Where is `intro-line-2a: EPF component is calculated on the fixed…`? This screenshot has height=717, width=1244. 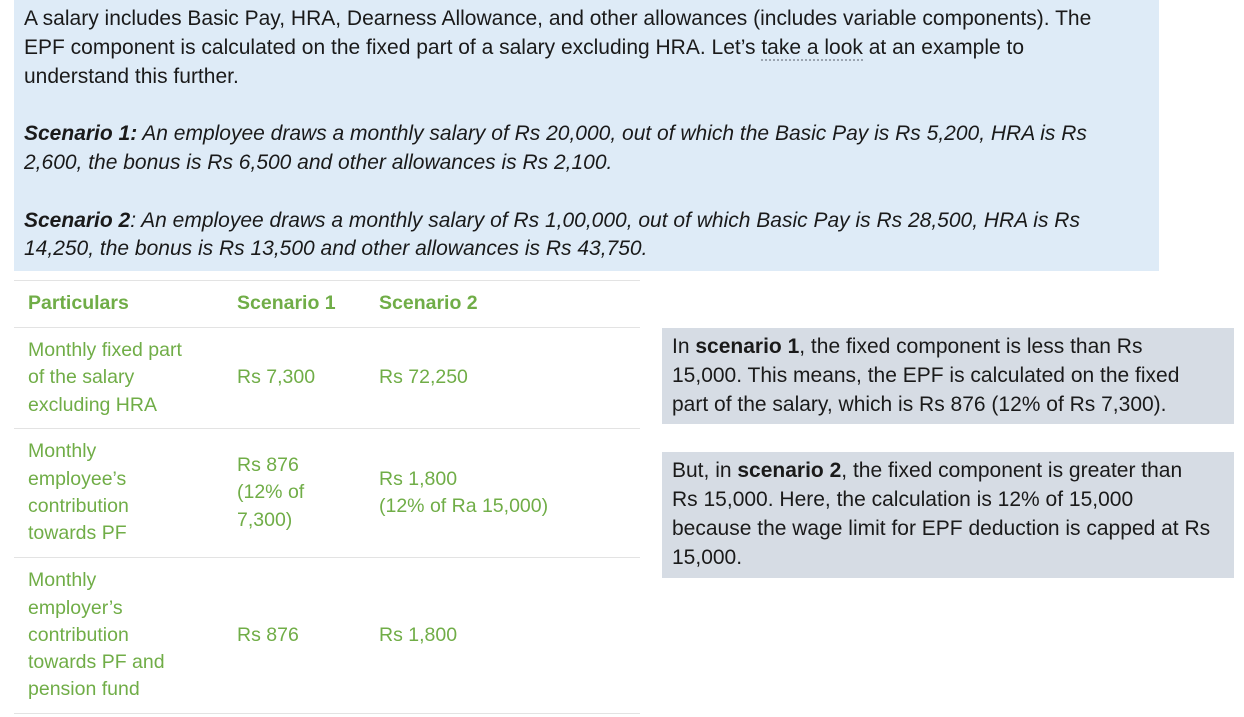
intro-line-2a: EPF component is calculated on the fixed… is located at coordinates (393, 47).